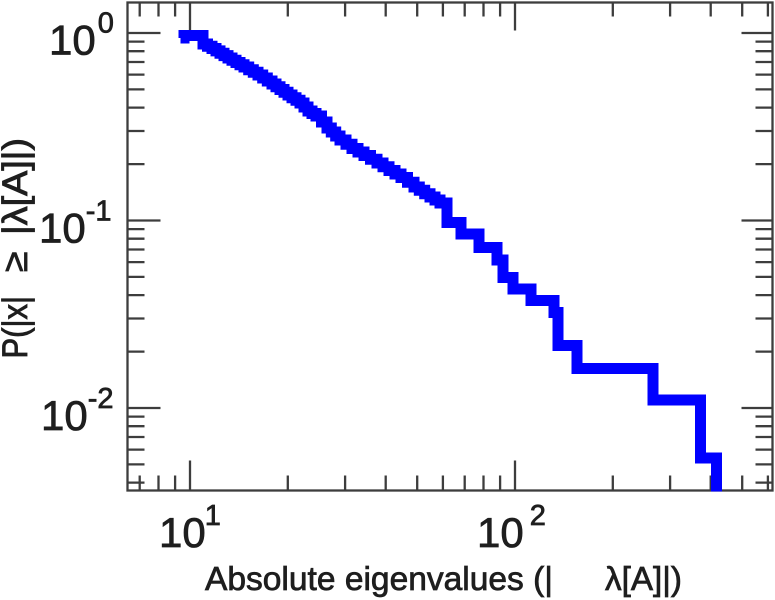 Image resolution: width=775 pixels, height=600 pixels. Describe the element at coordinates (17, 327) in the screenshot. I see `svg-text: P(|x|` at that location.